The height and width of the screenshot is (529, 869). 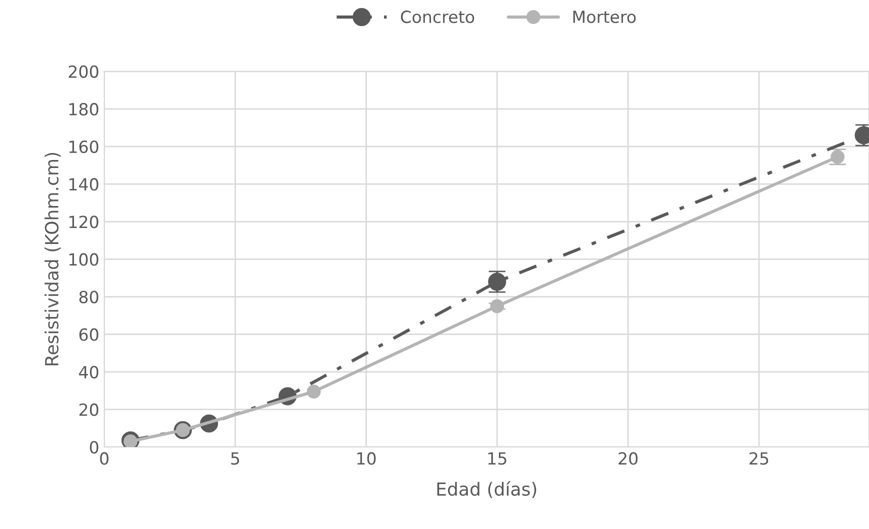 I want to click on y-tick-label: 140, so click(x=83, y=184).